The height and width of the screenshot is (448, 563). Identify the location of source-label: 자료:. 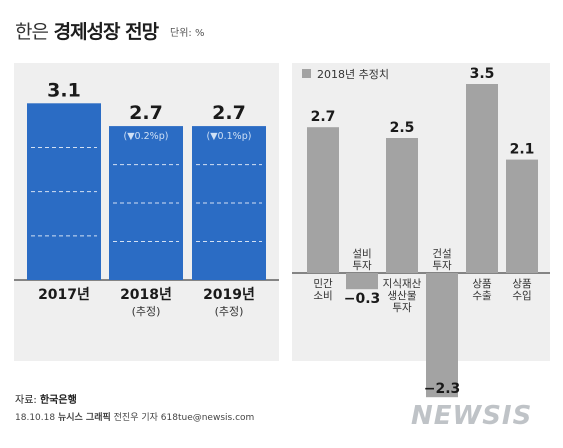
(26, 400).